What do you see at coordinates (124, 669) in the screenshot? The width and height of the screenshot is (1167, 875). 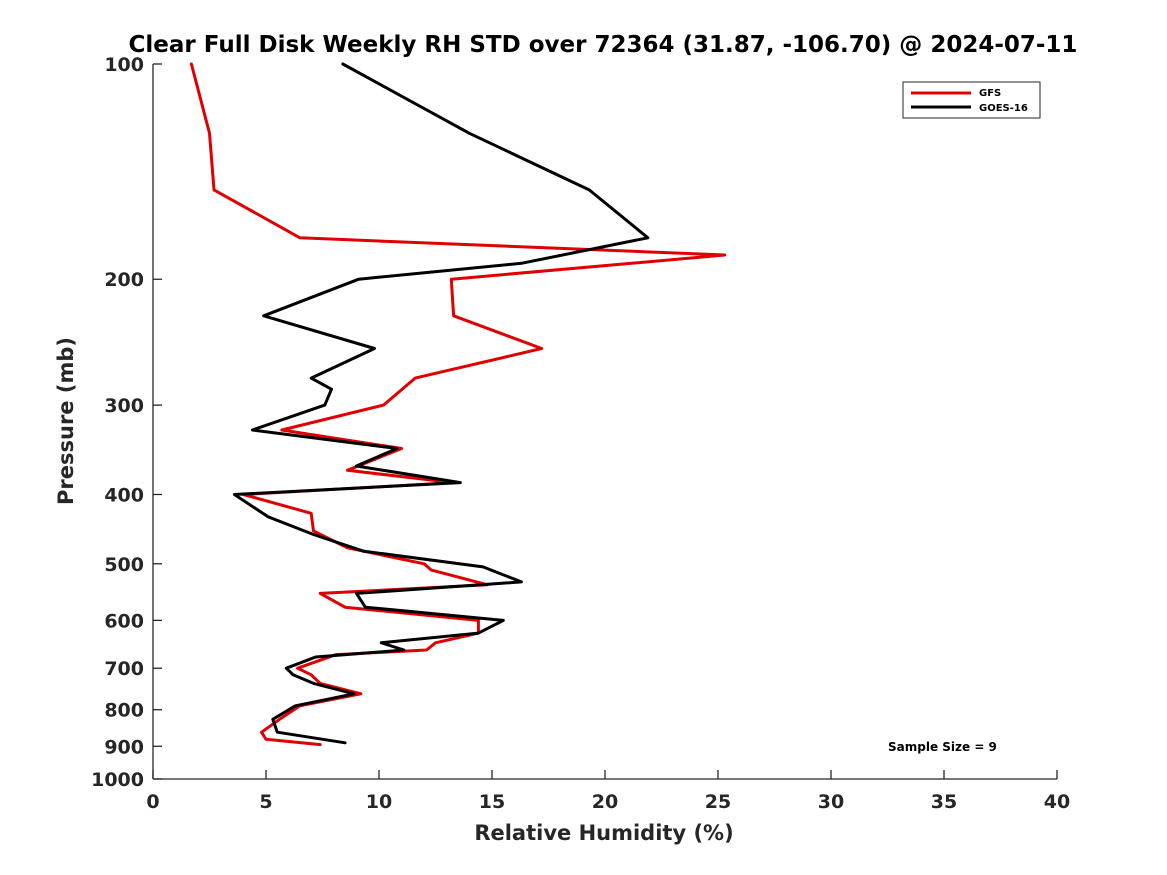 I see `y-tick-label-700: 700` at bounding box center [124, 669].